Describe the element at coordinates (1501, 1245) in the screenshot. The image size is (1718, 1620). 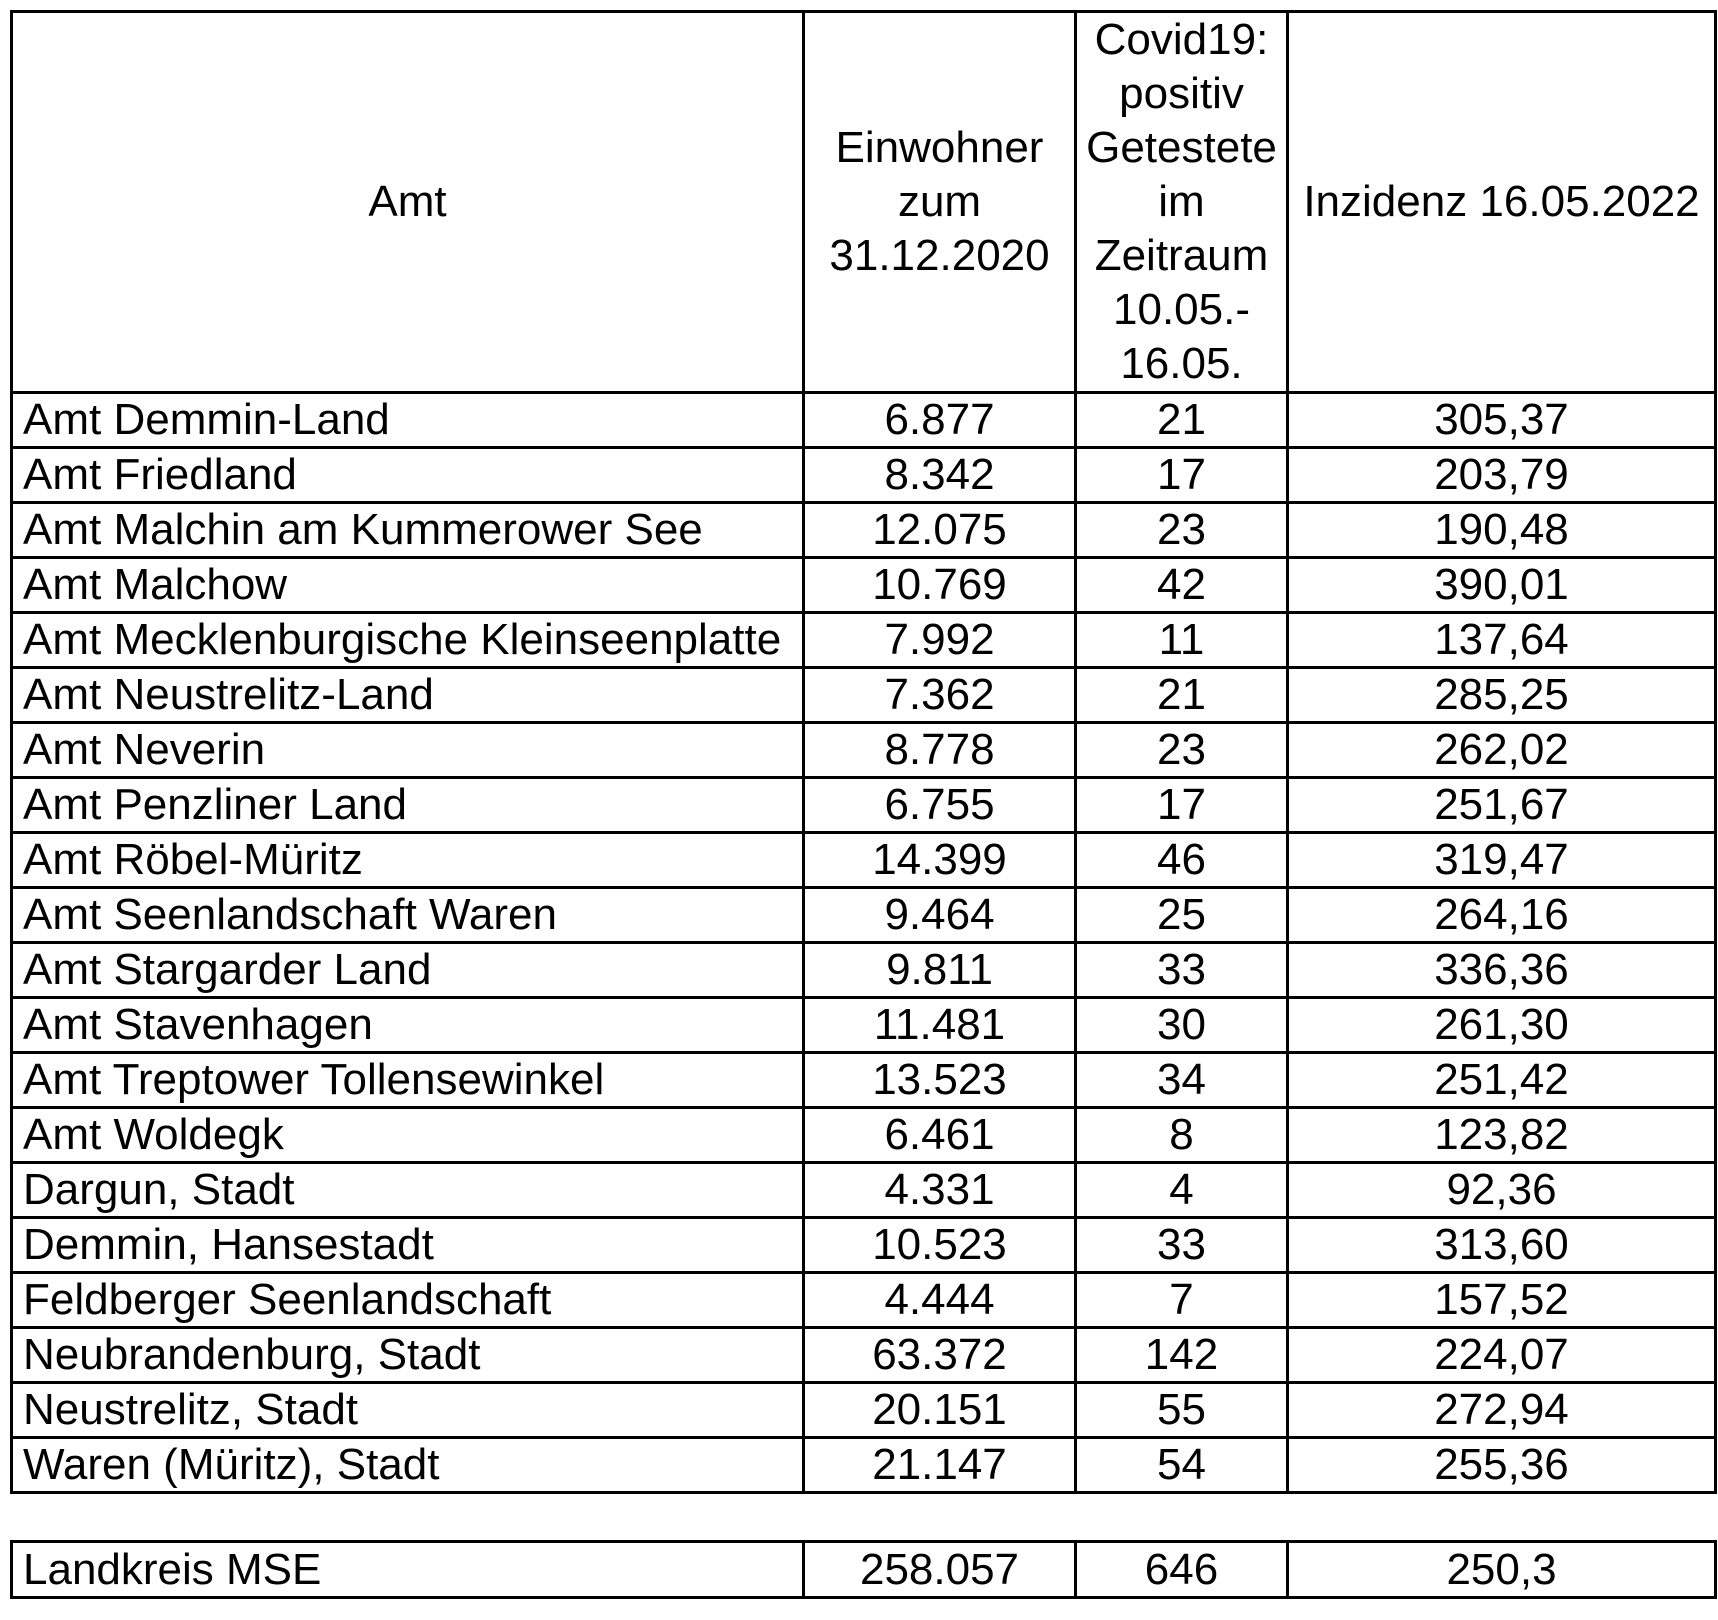
I see `cell-inzidenz: 313,60` at that location.